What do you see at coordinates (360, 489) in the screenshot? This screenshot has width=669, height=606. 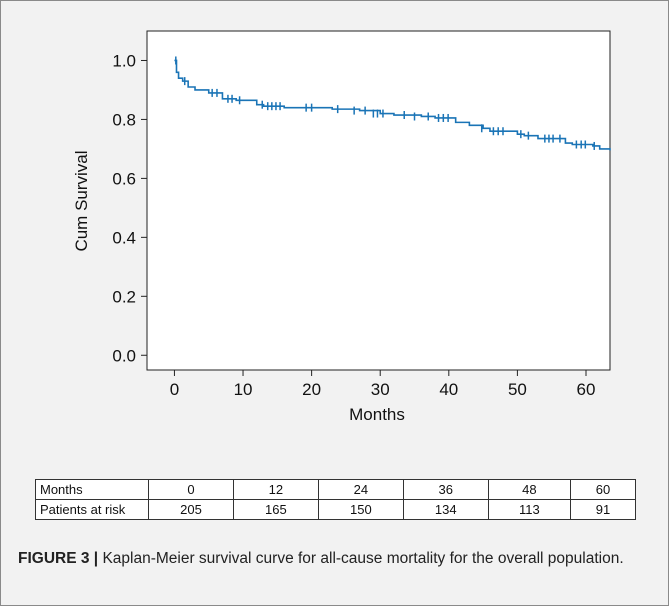 I see `months-cell: 24` at bounding box center [360, 489].